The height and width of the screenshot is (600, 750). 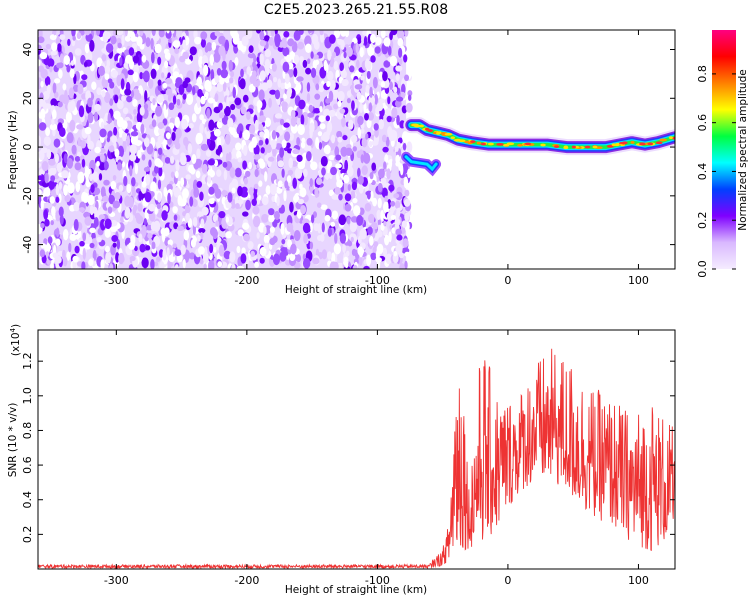 I want to click on x-tick-label: -200, so click(x=246, y=280).